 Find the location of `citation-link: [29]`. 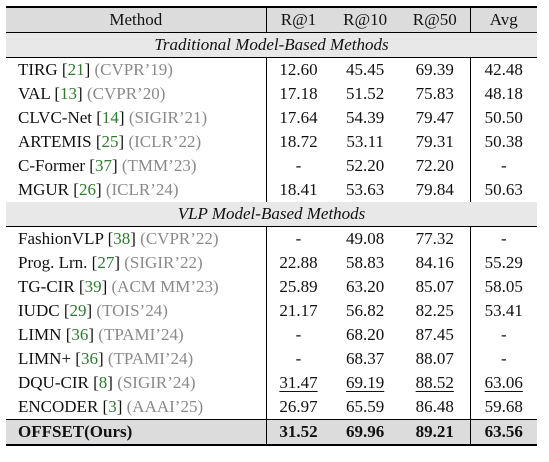

citation-link: [29] is located at coordinates (80, 310).